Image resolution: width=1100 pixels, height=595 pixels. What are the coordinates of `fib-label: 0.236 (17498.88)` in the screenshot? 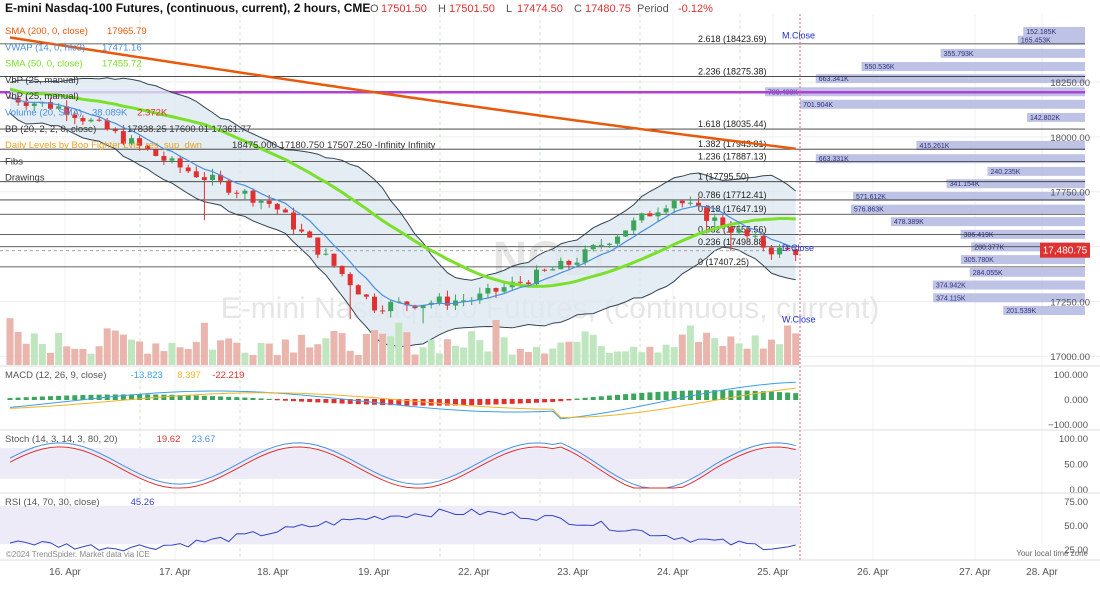 It's located at (732, 242).